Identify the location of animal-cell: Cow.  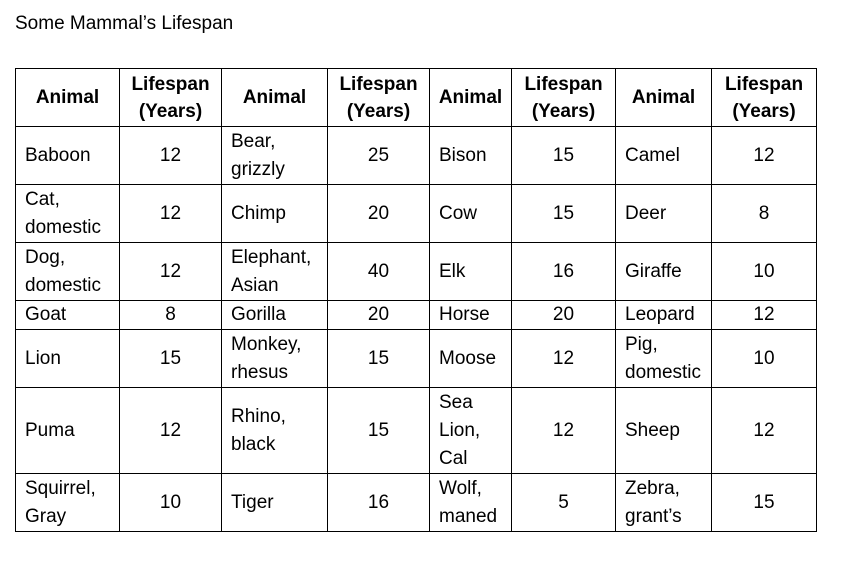
(470, 213).